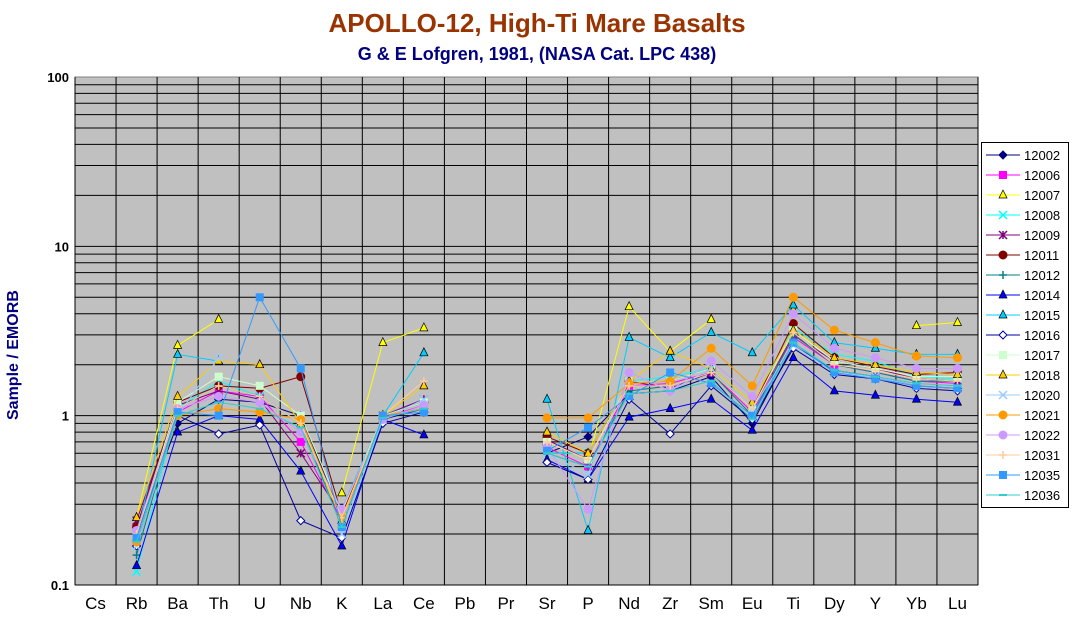  I want to click on x-tick-label: Sr, so click(547, 603).